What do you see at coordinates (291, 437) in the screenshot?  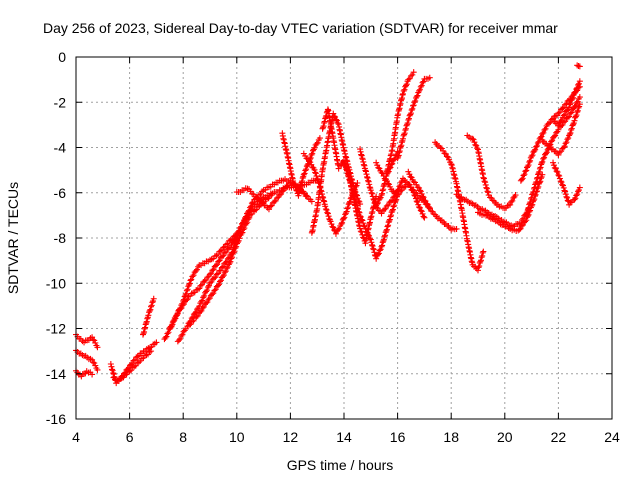 I see `x-tick-label: 12` at bounding box center [291, 437].